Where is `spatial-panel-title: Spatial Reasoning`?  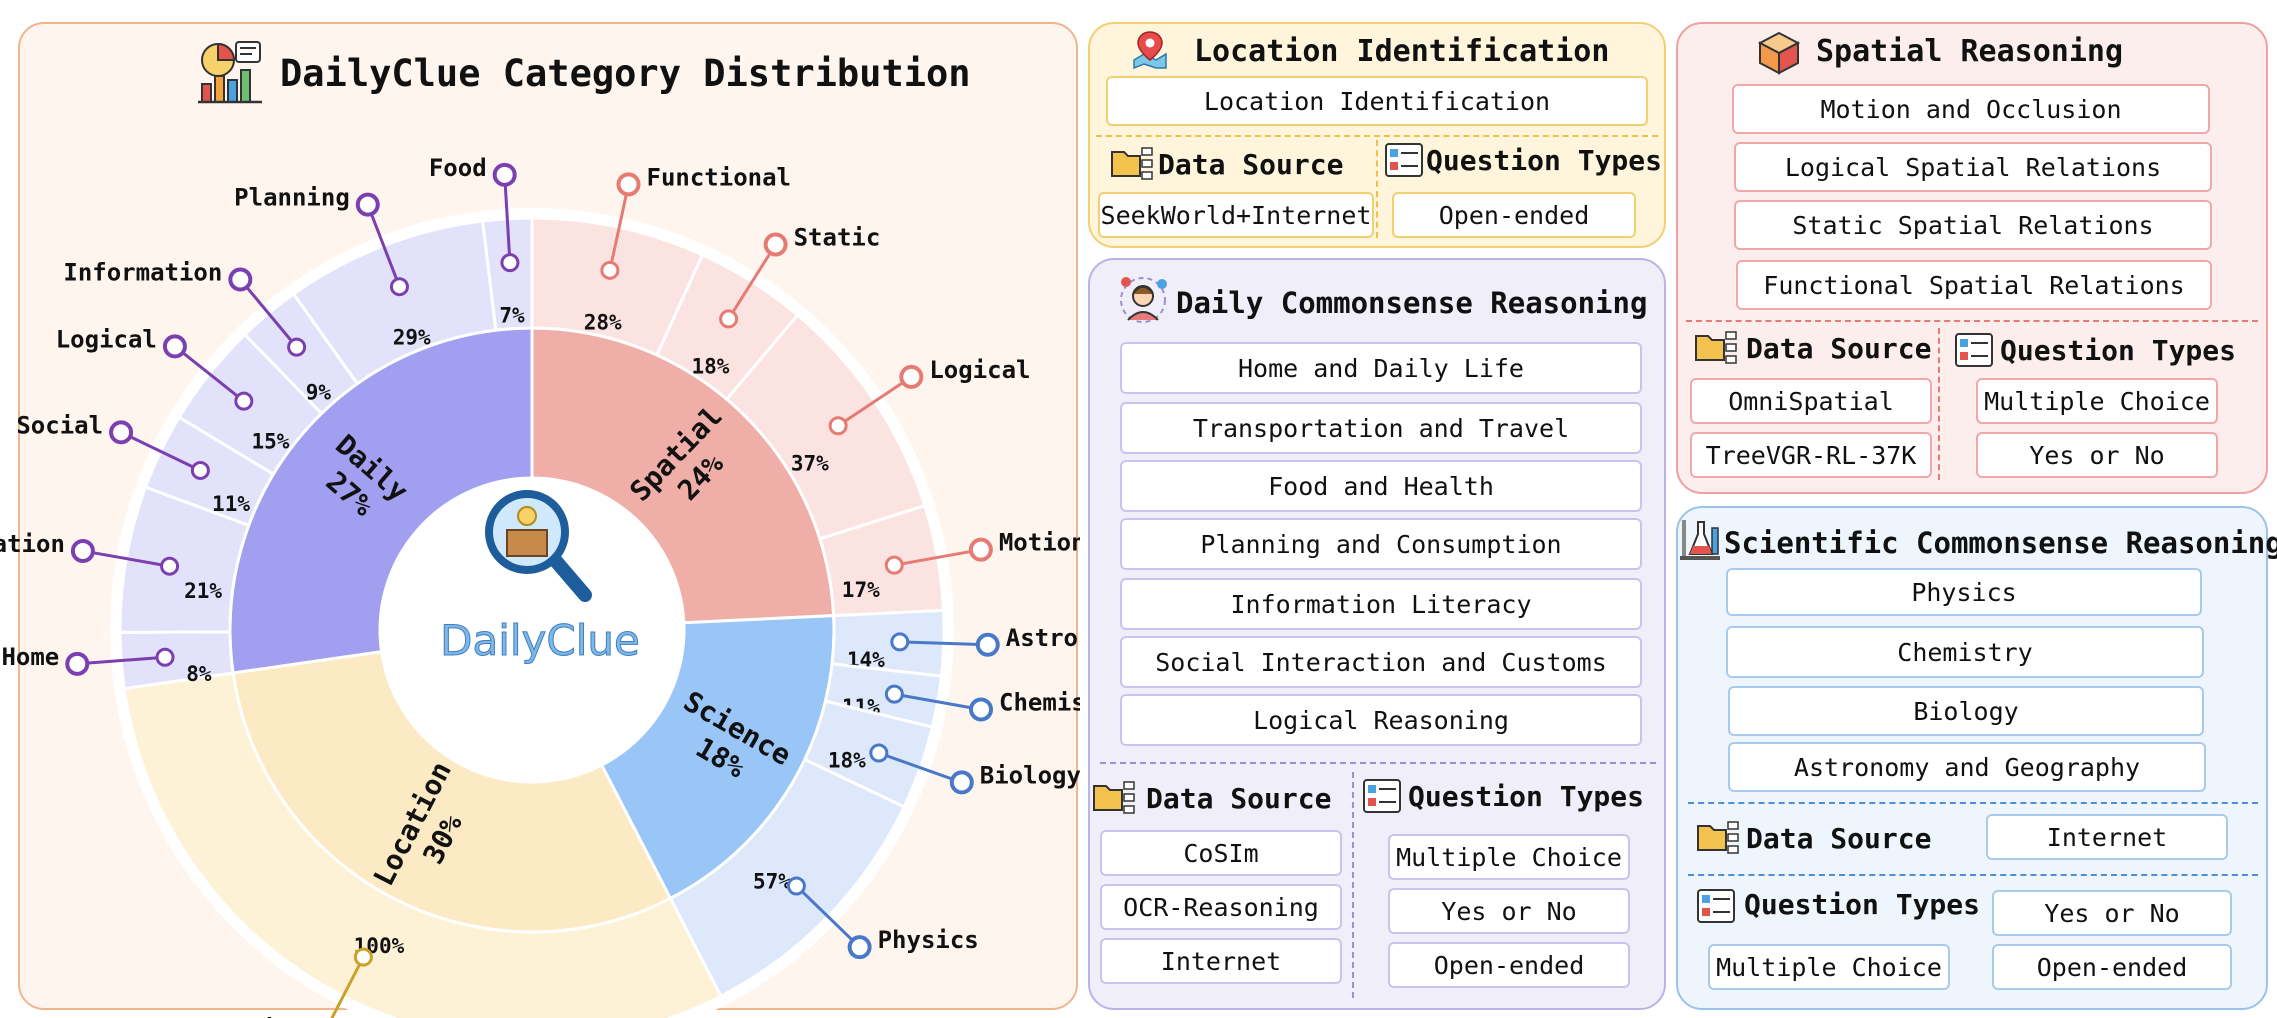
spatial-panel-title: Spatial Reasoning is located at coordinates (1970, 51).